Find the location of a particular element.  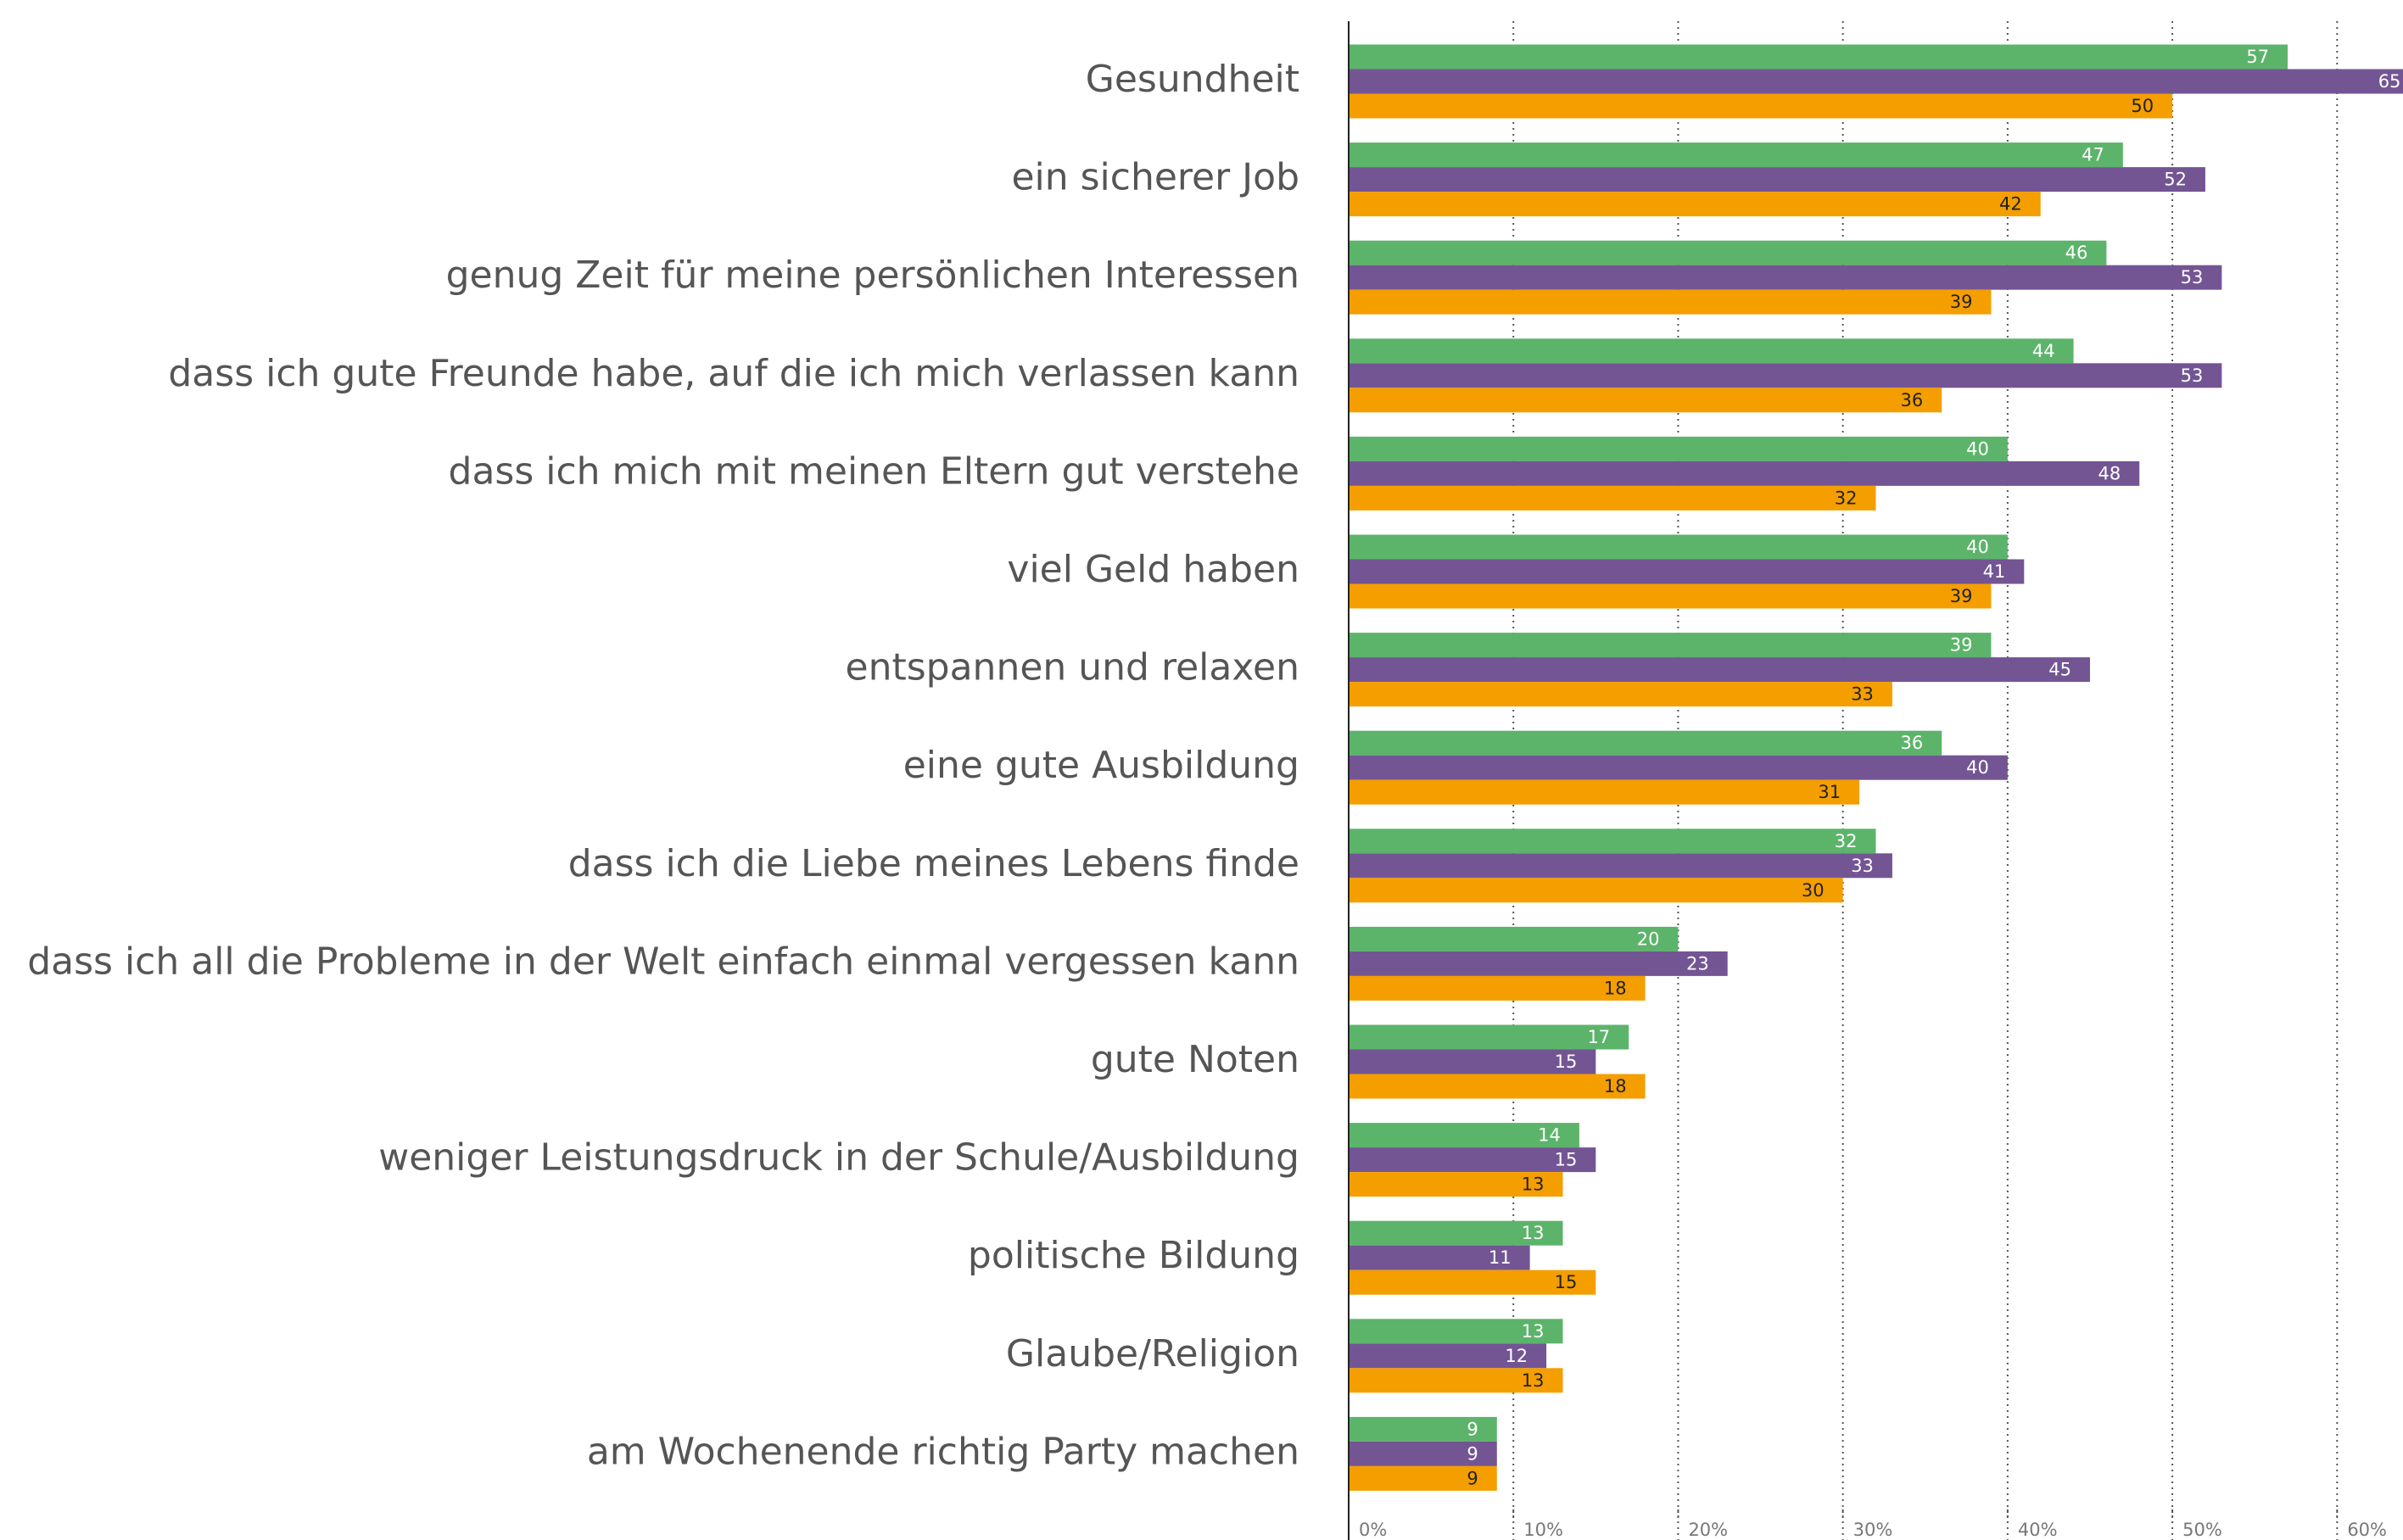

value-label: 41 is located at coordinates (1994, 571).